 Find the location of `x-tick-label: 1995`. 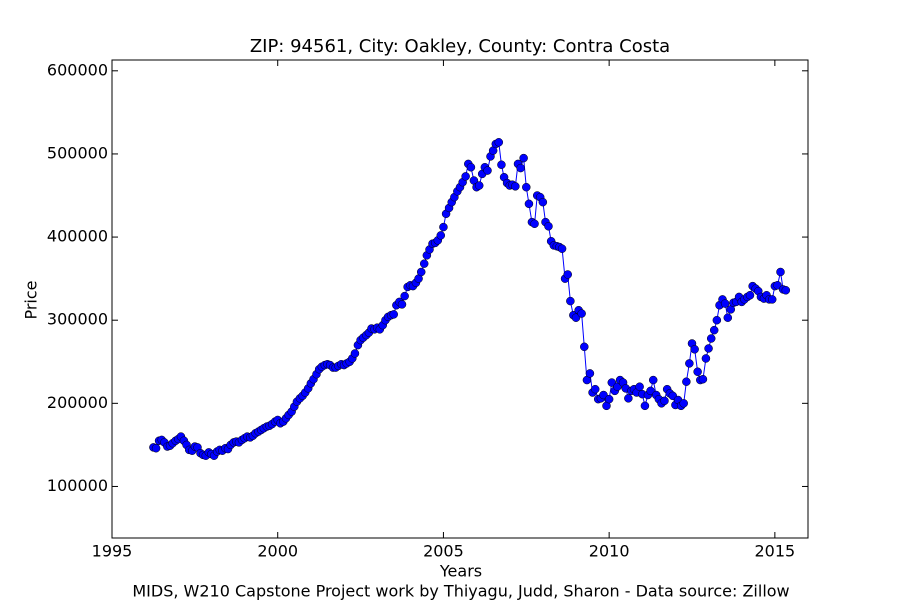

x-tick-label: 1995 is located at coordinates (112, 551).